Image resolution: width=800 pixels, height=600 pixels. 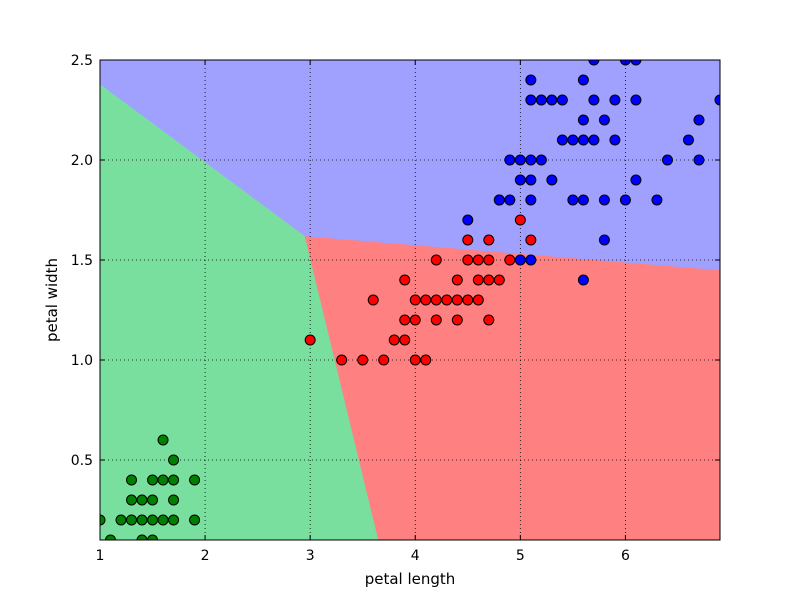 What do you see at coordinates (415, 556) in the screenshot?
I see `x-tick-label: 4` at bounding box center [415, 556].